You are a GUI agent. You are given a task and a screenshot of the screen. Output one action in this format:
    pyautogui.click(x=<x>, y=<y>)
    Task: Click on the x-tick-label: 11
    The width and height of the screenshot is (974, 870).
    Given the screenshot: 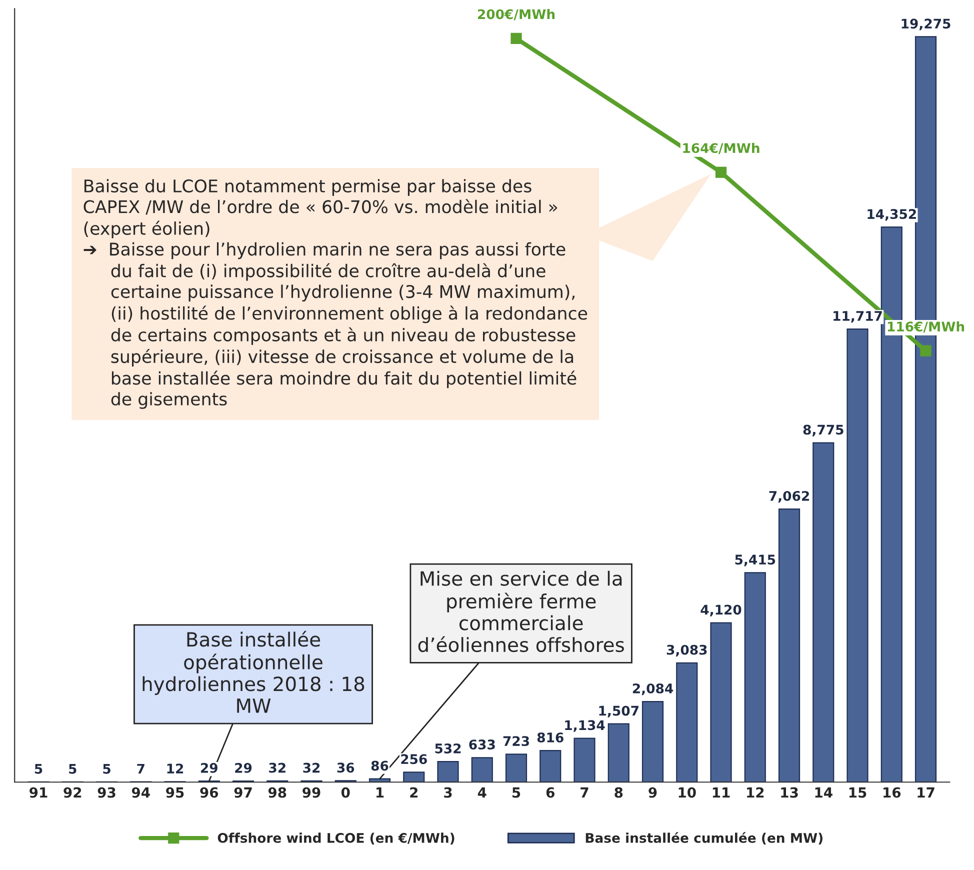 What is the action you would take?
    pyautogui.click(x=721, y=792)
    